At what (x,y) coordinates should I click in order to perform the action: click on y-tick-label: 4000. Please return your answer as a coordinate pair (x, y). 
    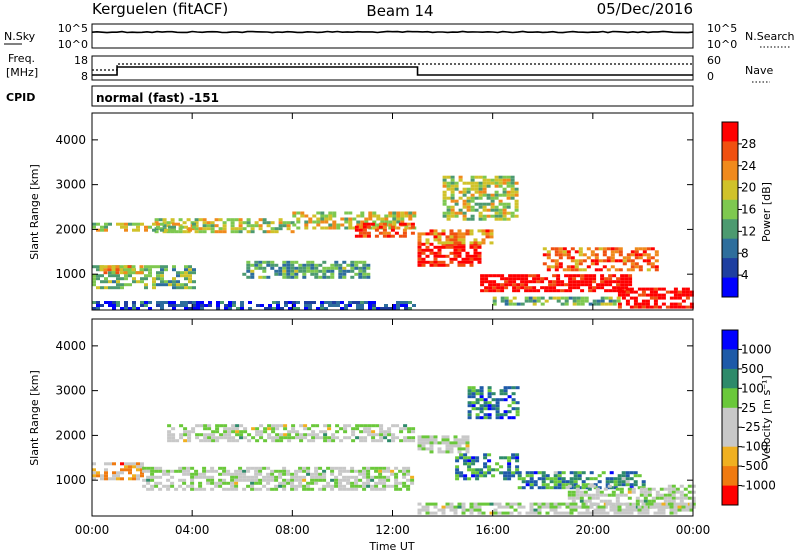
    Looking at the image, I should click on (70, 346).